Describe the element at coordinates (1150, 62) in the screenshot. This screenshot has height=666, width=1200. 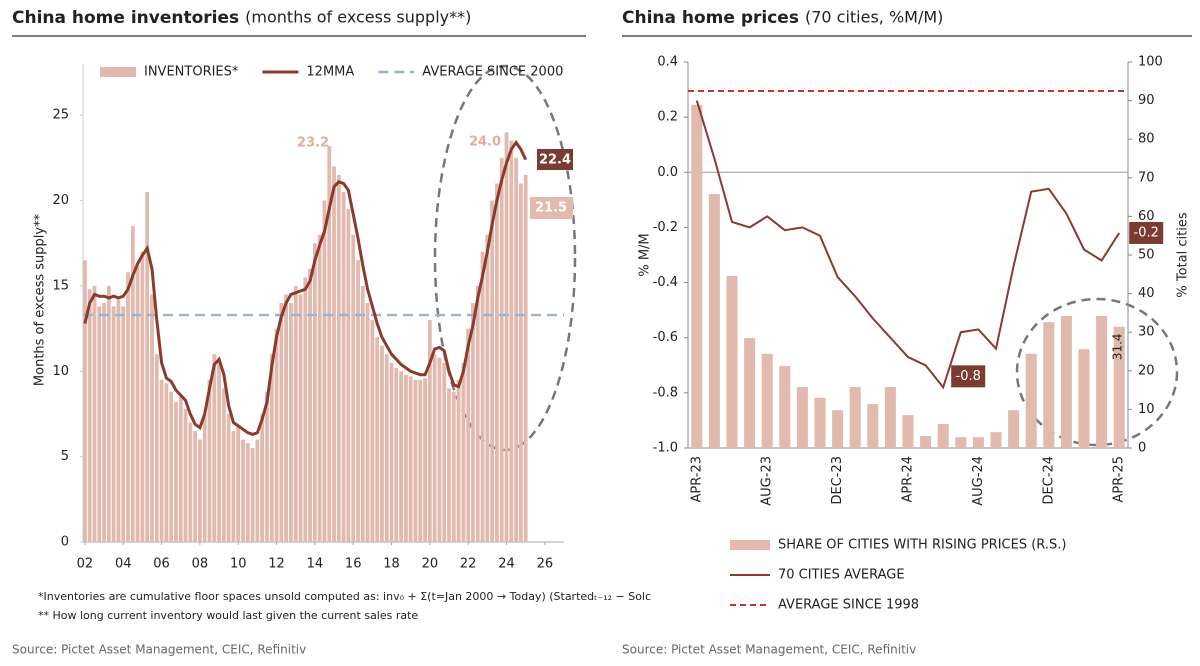
I see `y2-tick-label: 100` at that location.